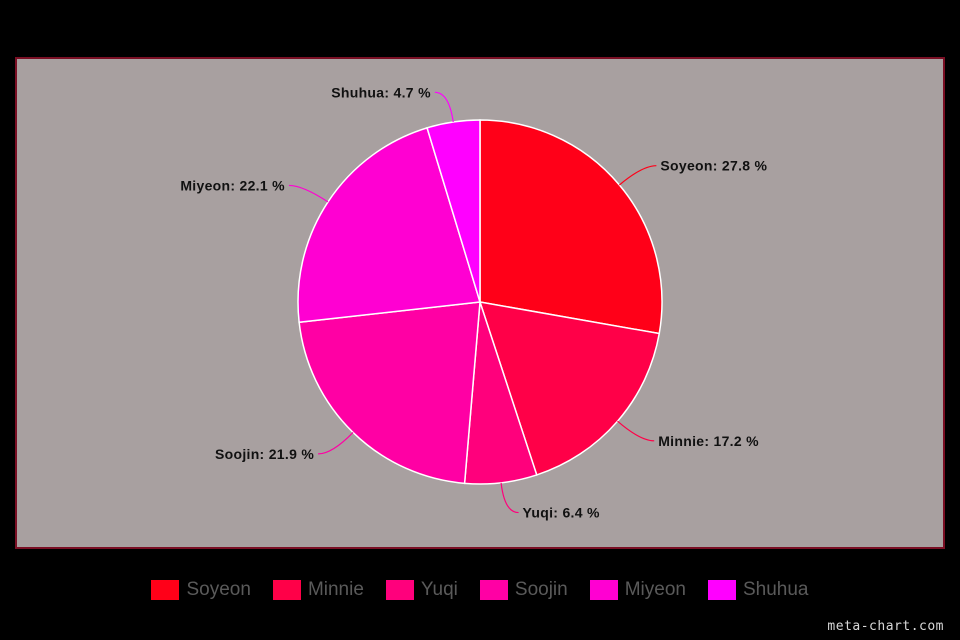 The image size is (960, 640). Describe the element at coordinates (389, 225) in the screenshot. I see `pie-slice-miyeon` at that location.